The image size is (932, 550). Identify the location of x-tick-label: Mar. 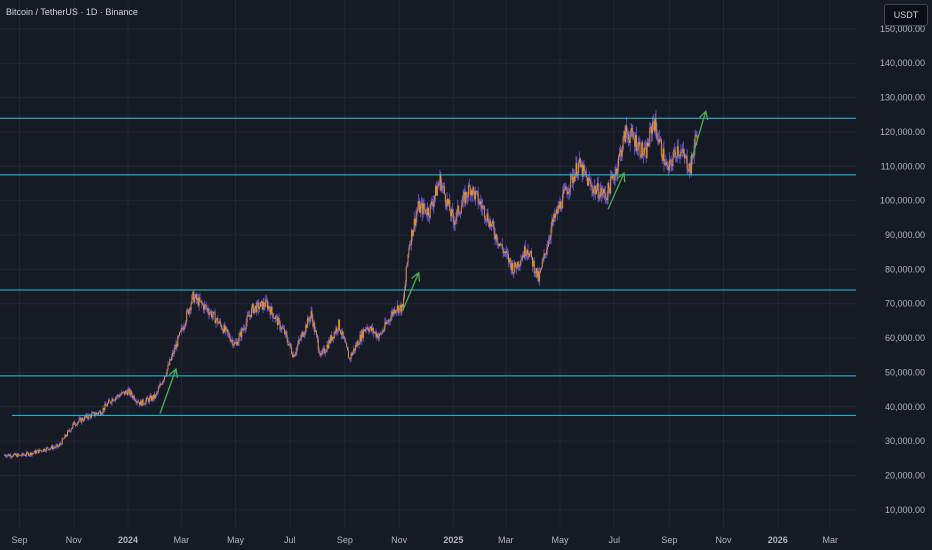
(830, 540).